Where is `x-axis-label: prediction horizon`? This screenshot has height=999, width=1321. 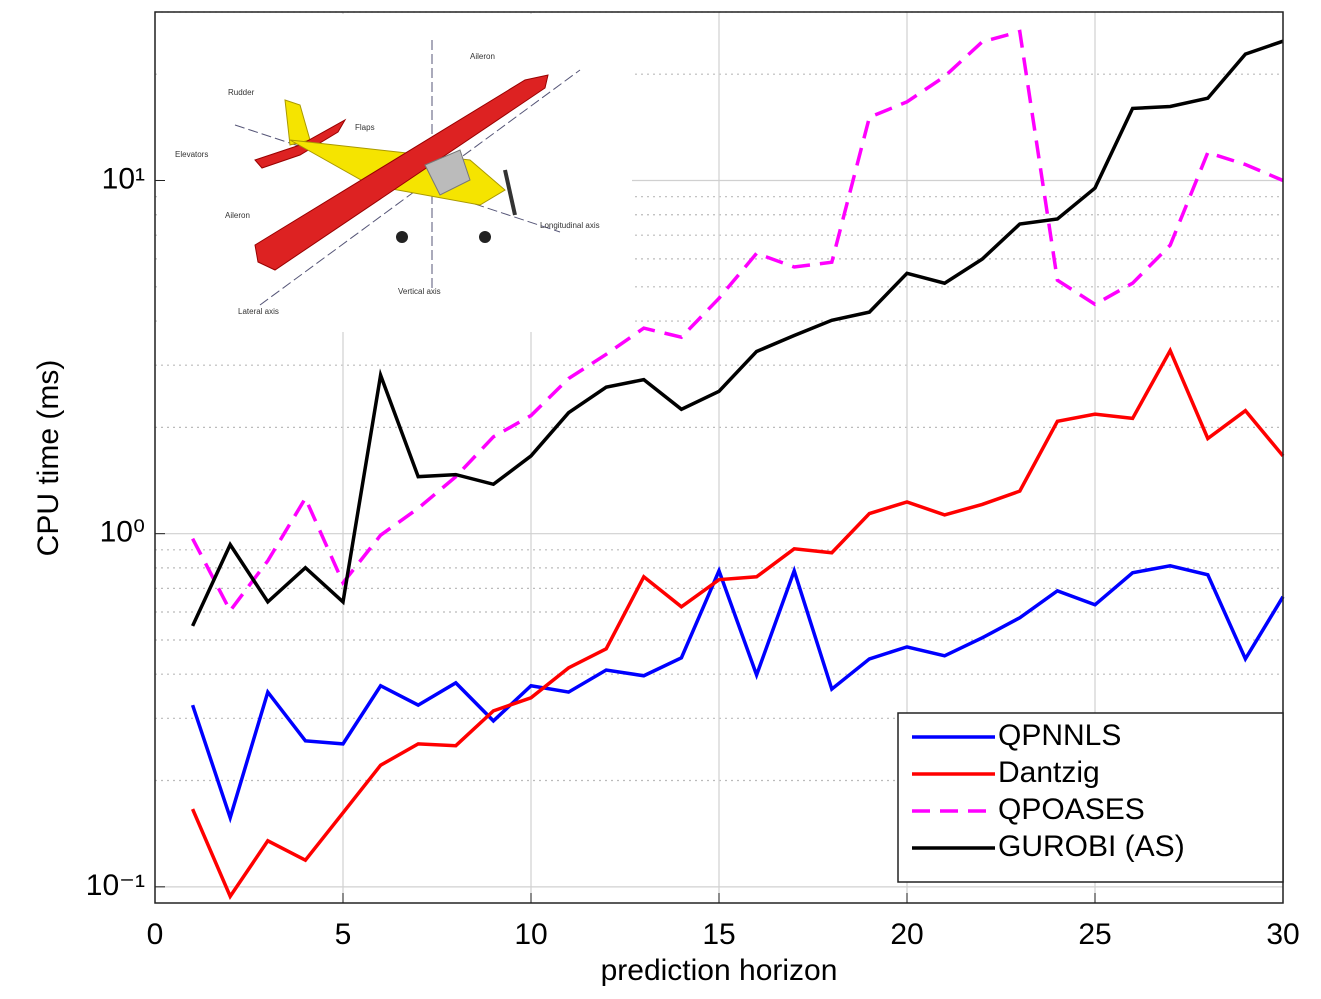 x-axis-label: prediction horizon is located at coordinates (719, 970).